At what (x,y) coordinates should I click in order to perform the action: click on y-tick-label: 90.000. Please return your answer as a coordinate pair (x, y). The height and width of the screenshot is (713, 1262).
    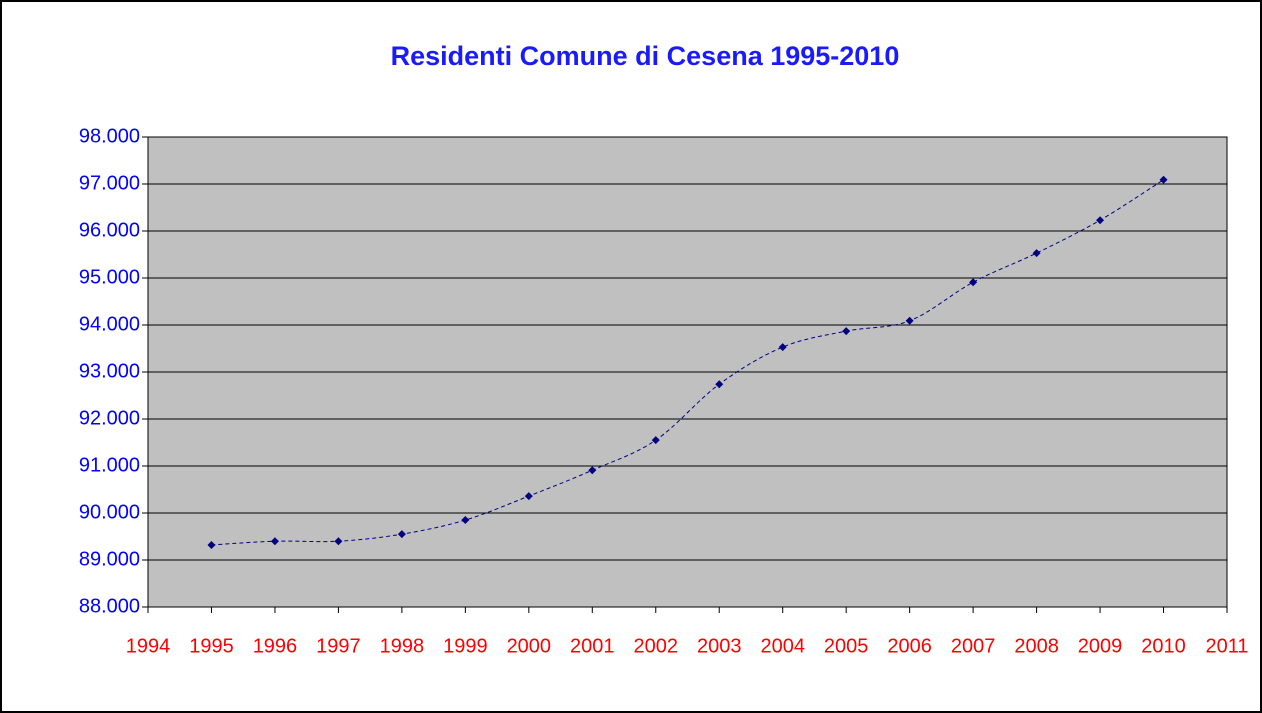
    Looking at the image, I should click on (109, 512).